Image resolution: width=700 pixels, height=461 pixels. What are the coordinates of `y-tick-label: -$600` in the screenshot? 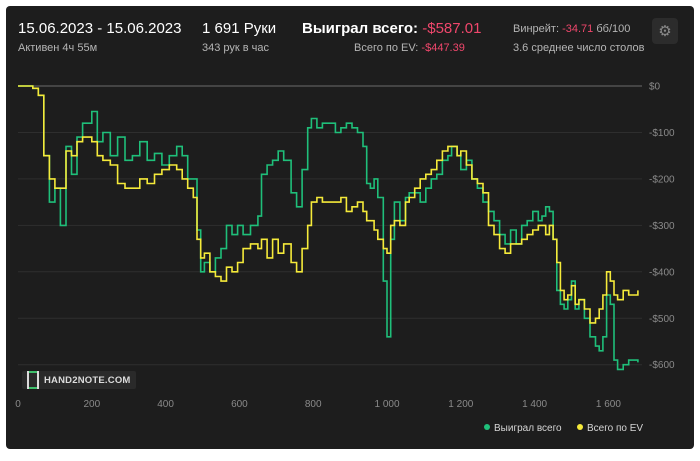 It's located at (662, 365).